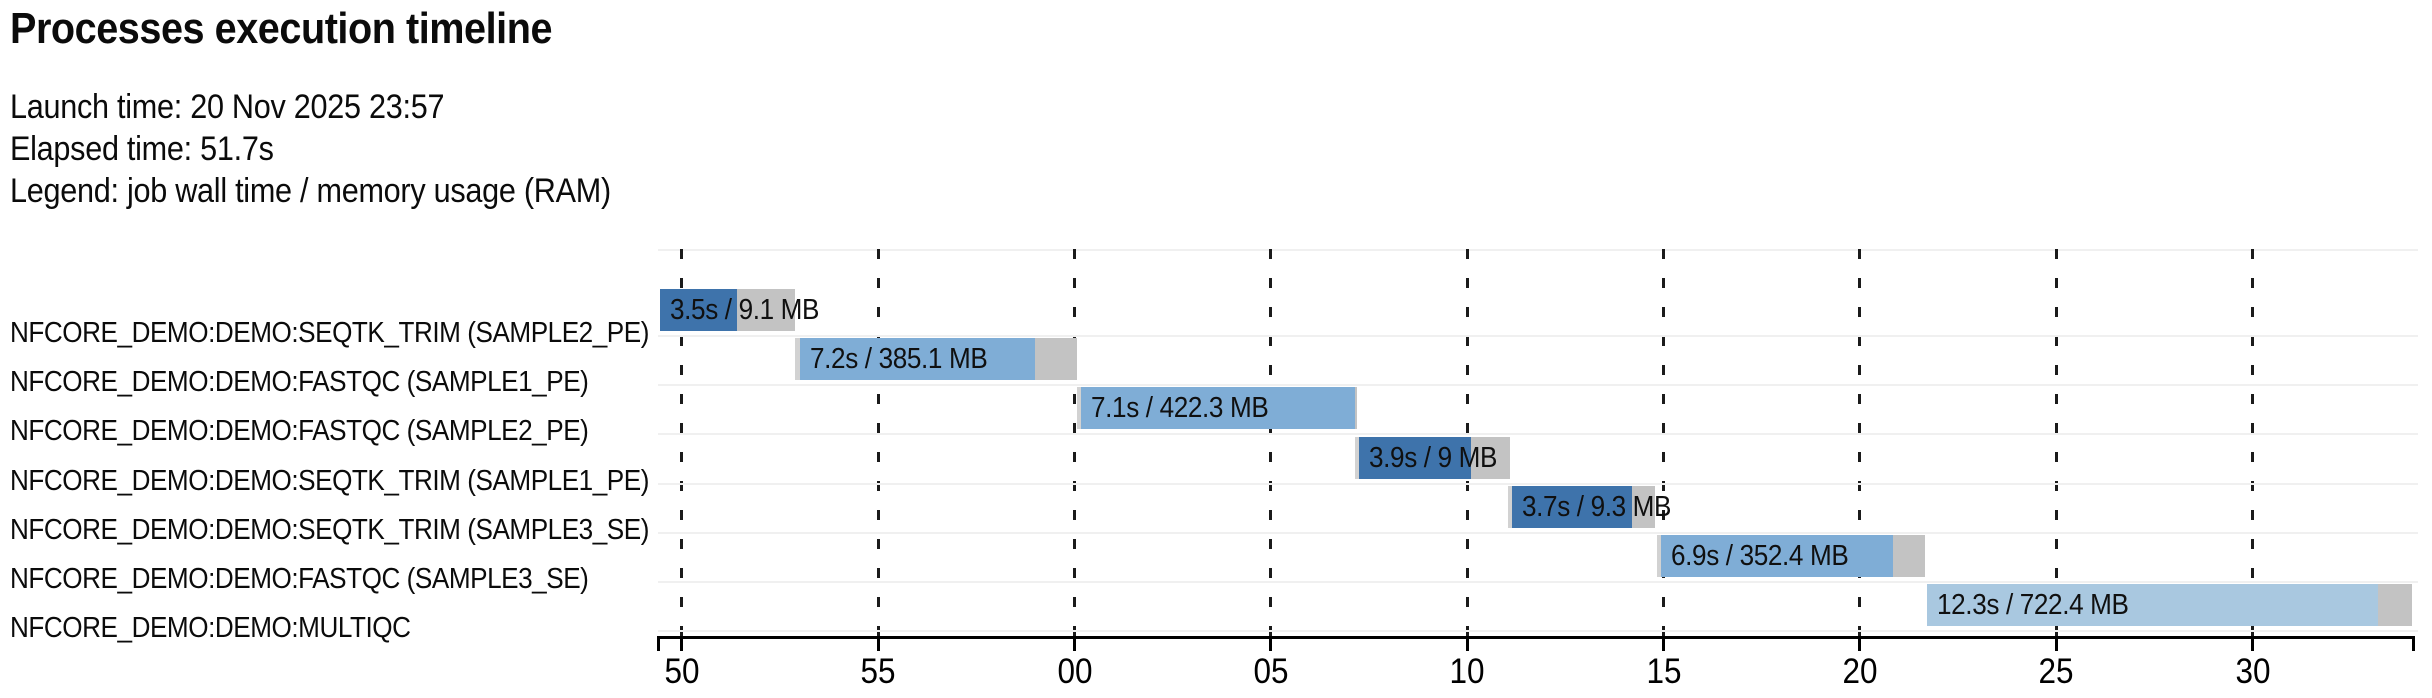 This screenshot has height=698, width=2432. I want to click on process-label: NFCORE_DEMO:DEMO:SEQTK_TRIM (SAMPLE1_PE), so click(365, 481).